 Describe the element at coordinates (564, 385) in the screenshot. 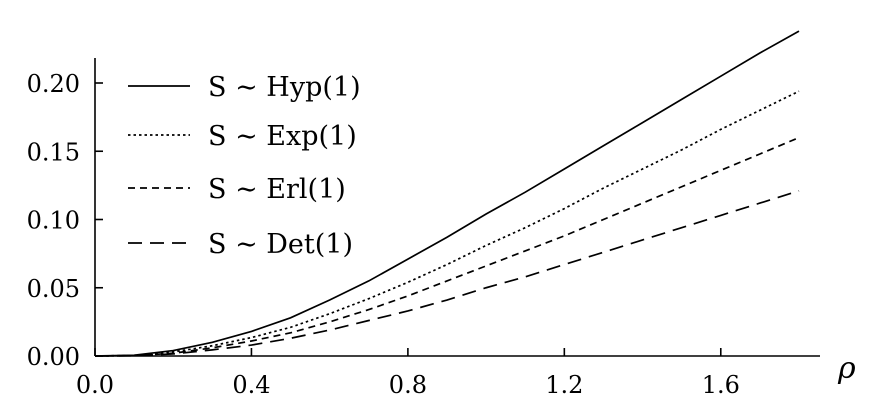

I see `x-tick-label: 1.2` at that location.